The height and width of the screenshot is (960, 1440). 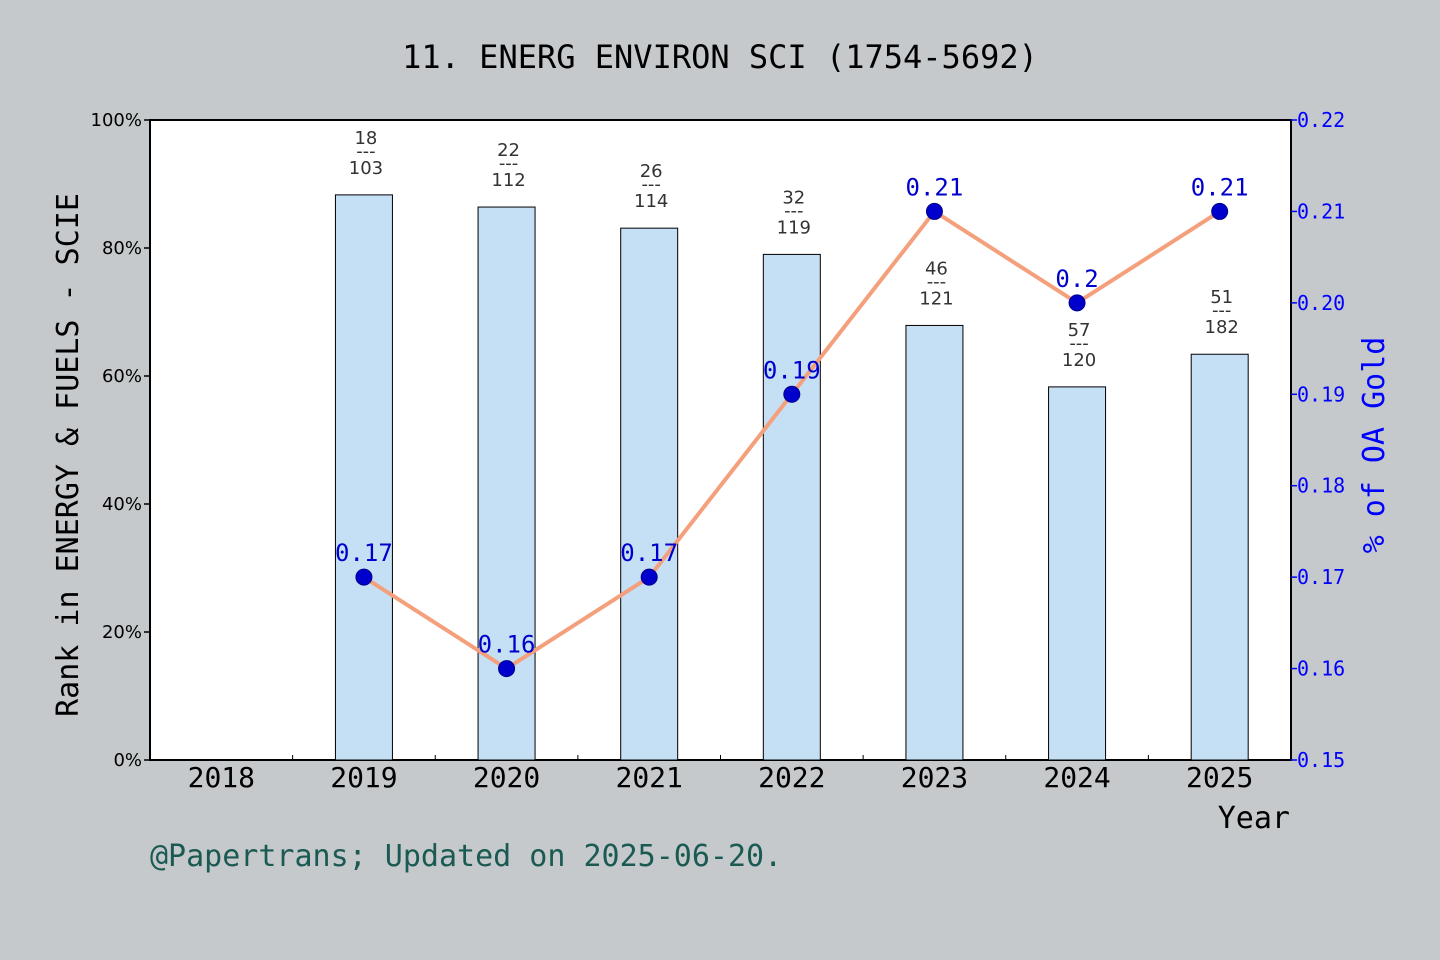 What do you see at coordinates (651, 201) in the screenshot?
I see `rank-total-2021: 114` at bounding box center [651, 201].